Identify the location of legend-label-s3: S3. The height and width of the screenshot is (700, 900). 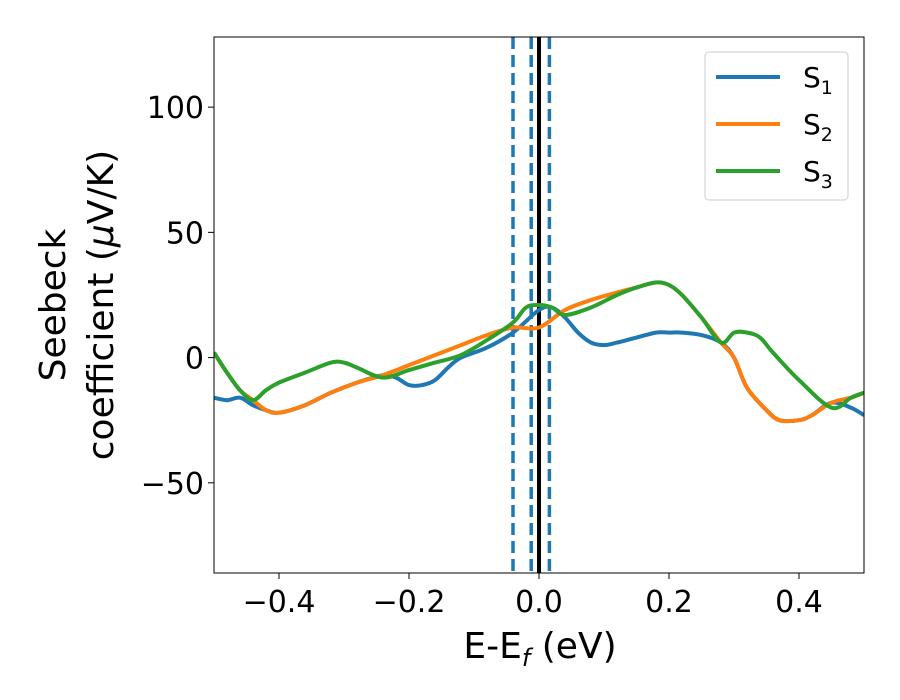
(818, 174).